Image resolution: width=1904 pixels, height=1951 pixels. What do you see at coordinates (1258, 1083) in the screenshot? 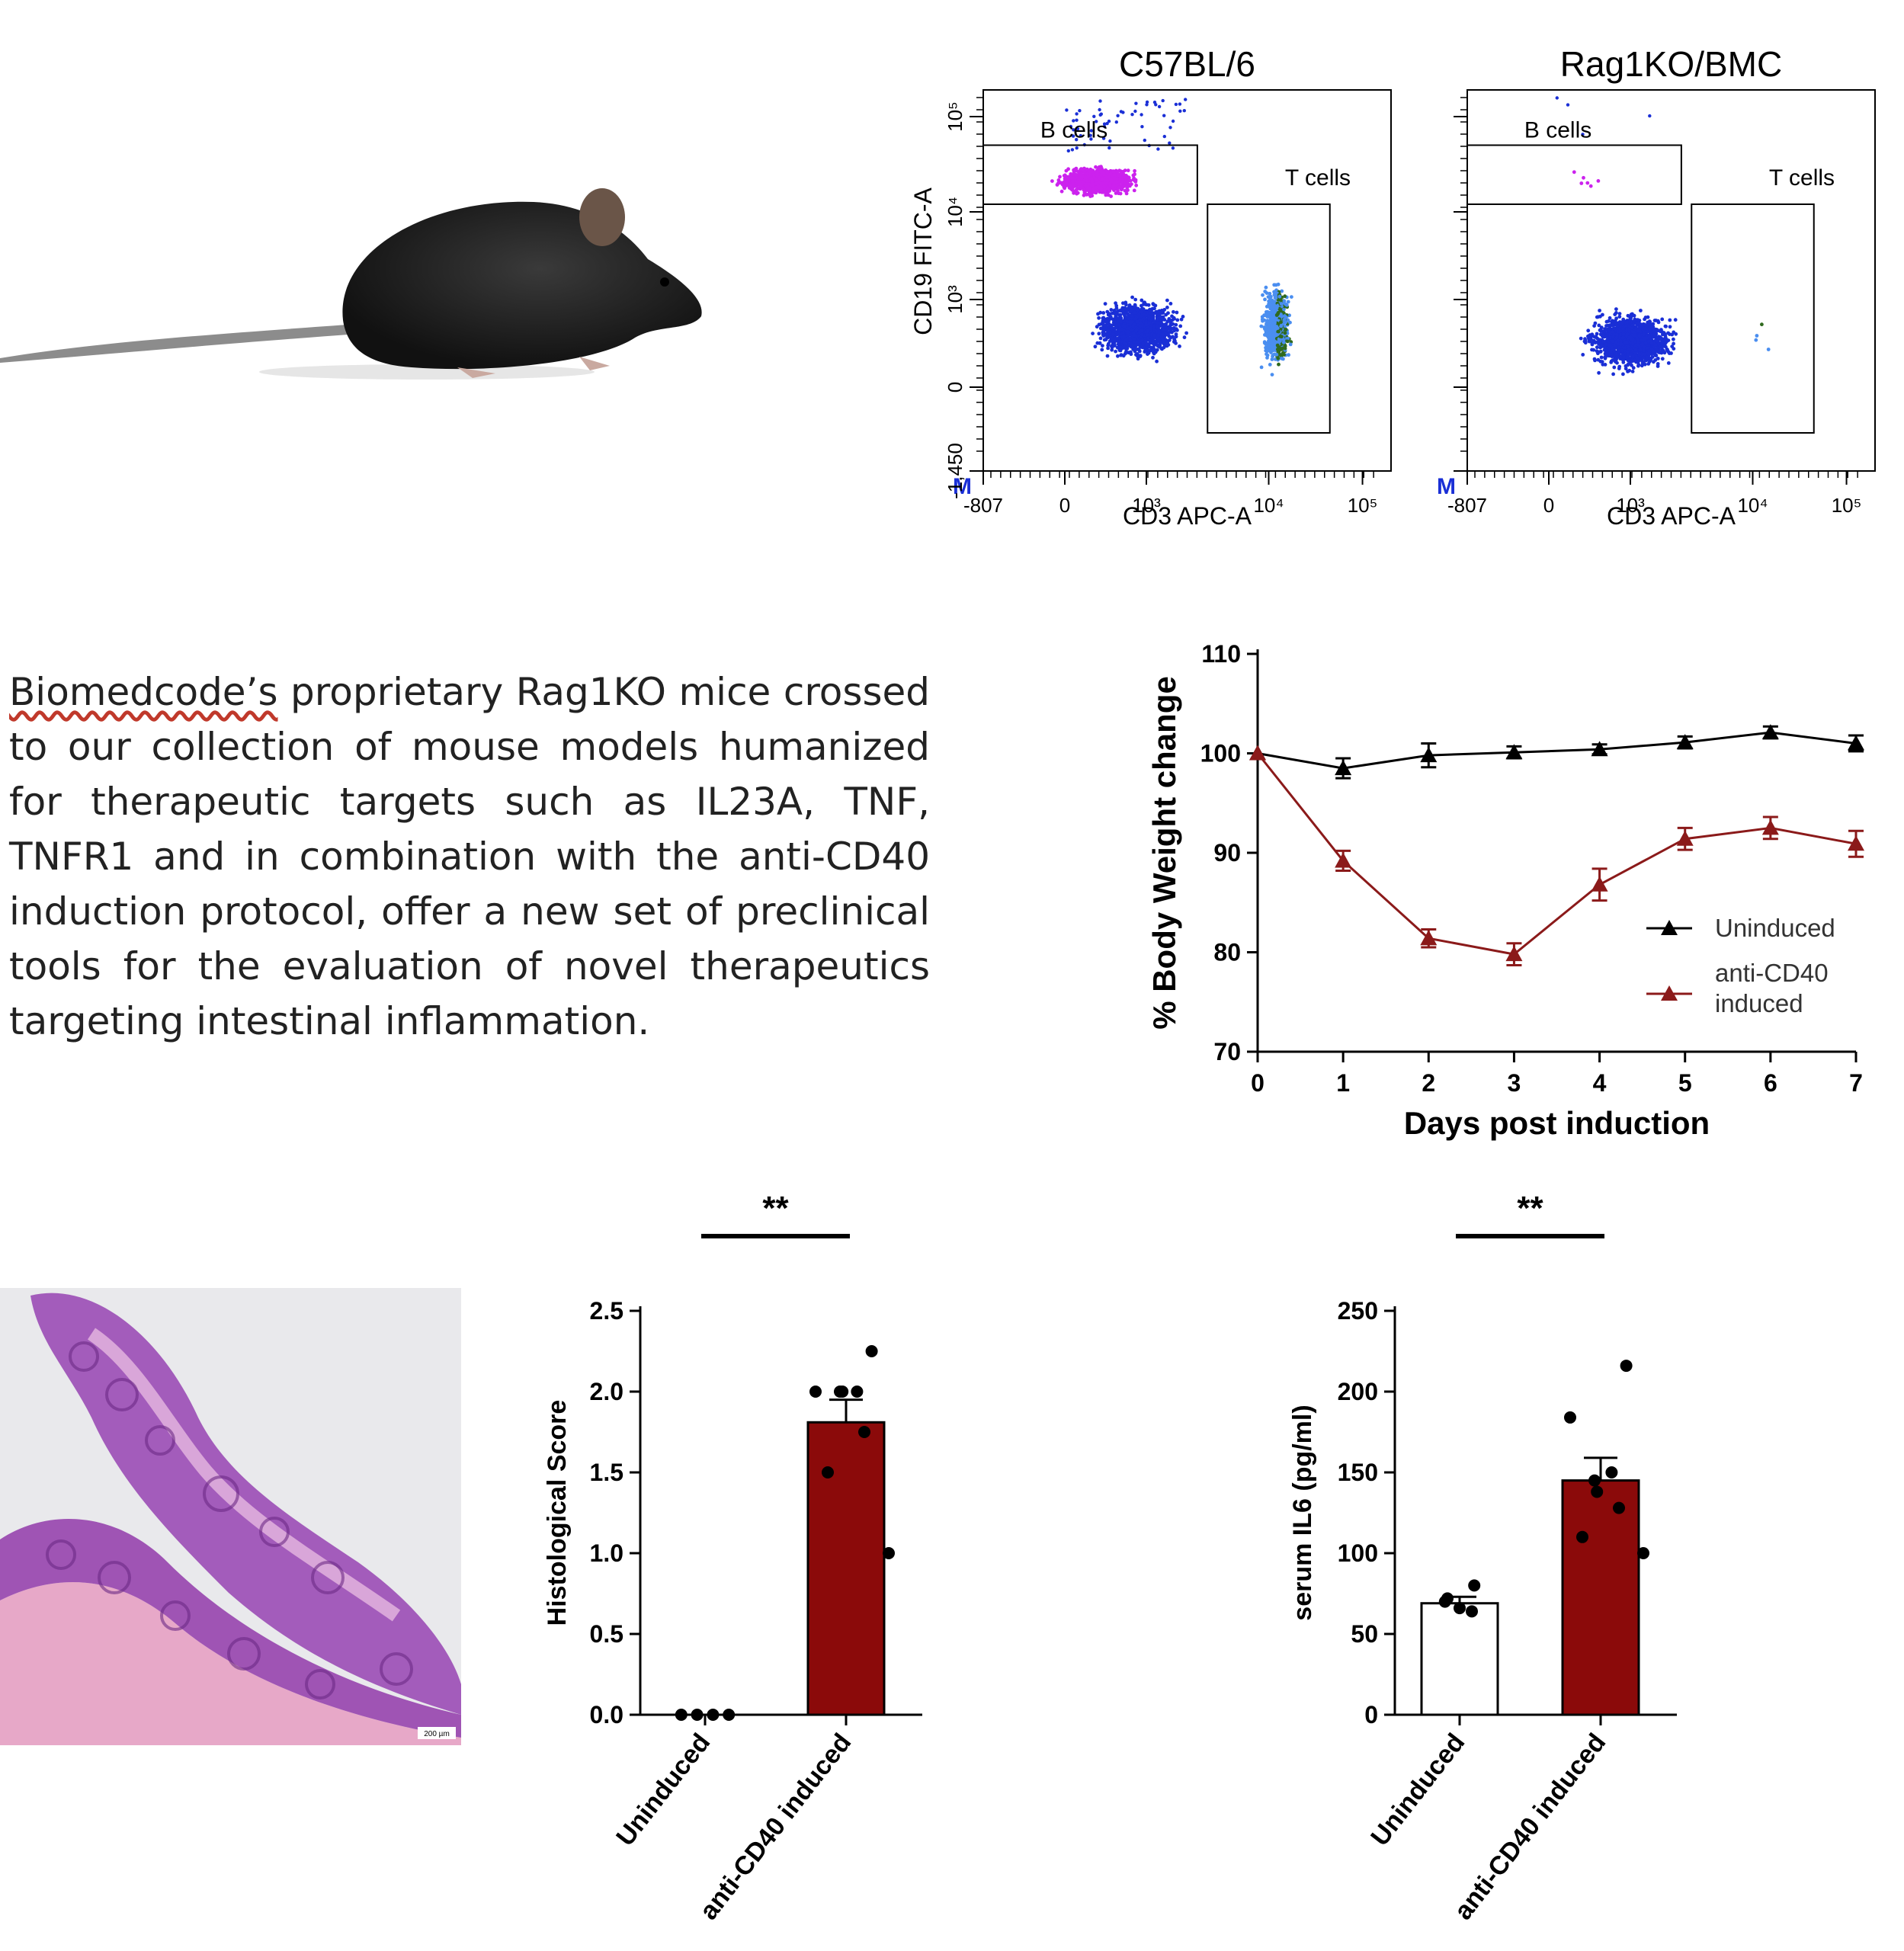
I see `x-tick-label: 0` at bounding box center [1258, 1083].